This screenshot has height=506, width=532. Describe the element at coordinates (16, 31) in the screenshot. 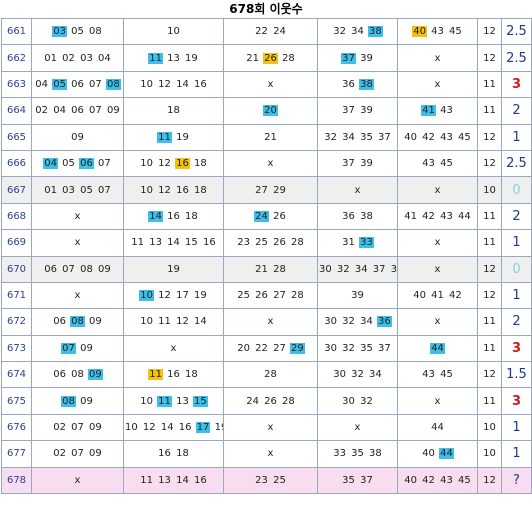

I see `round-number: 661` at that location.